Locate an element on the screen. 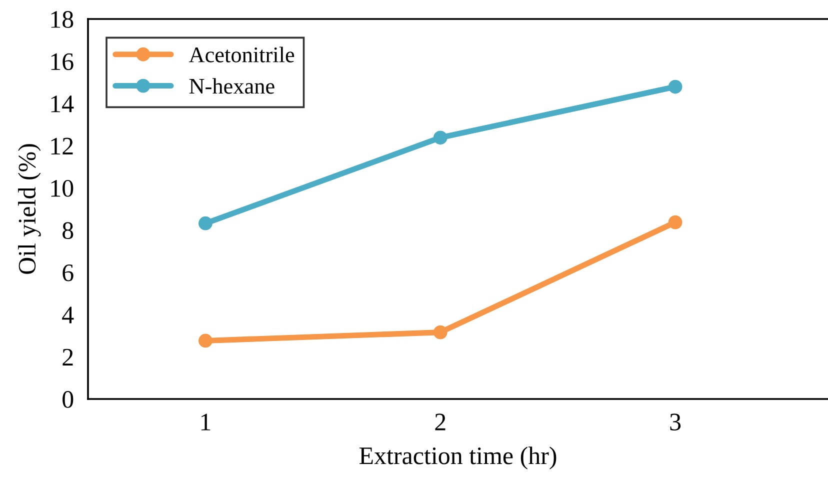 This screenshot has height=478, width=828. y-tick-label: 14 is located at coordinates (62, 104).